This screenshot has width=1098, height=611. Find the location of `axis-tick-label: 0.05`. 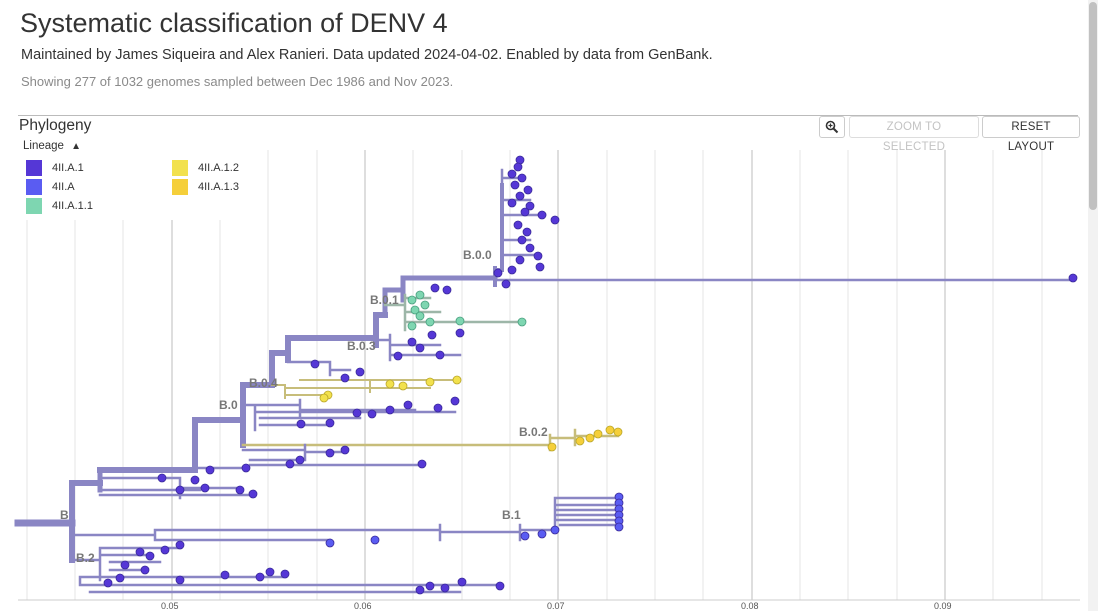

axis-tick-label: 0.05 is located at coordinates (170, 606).